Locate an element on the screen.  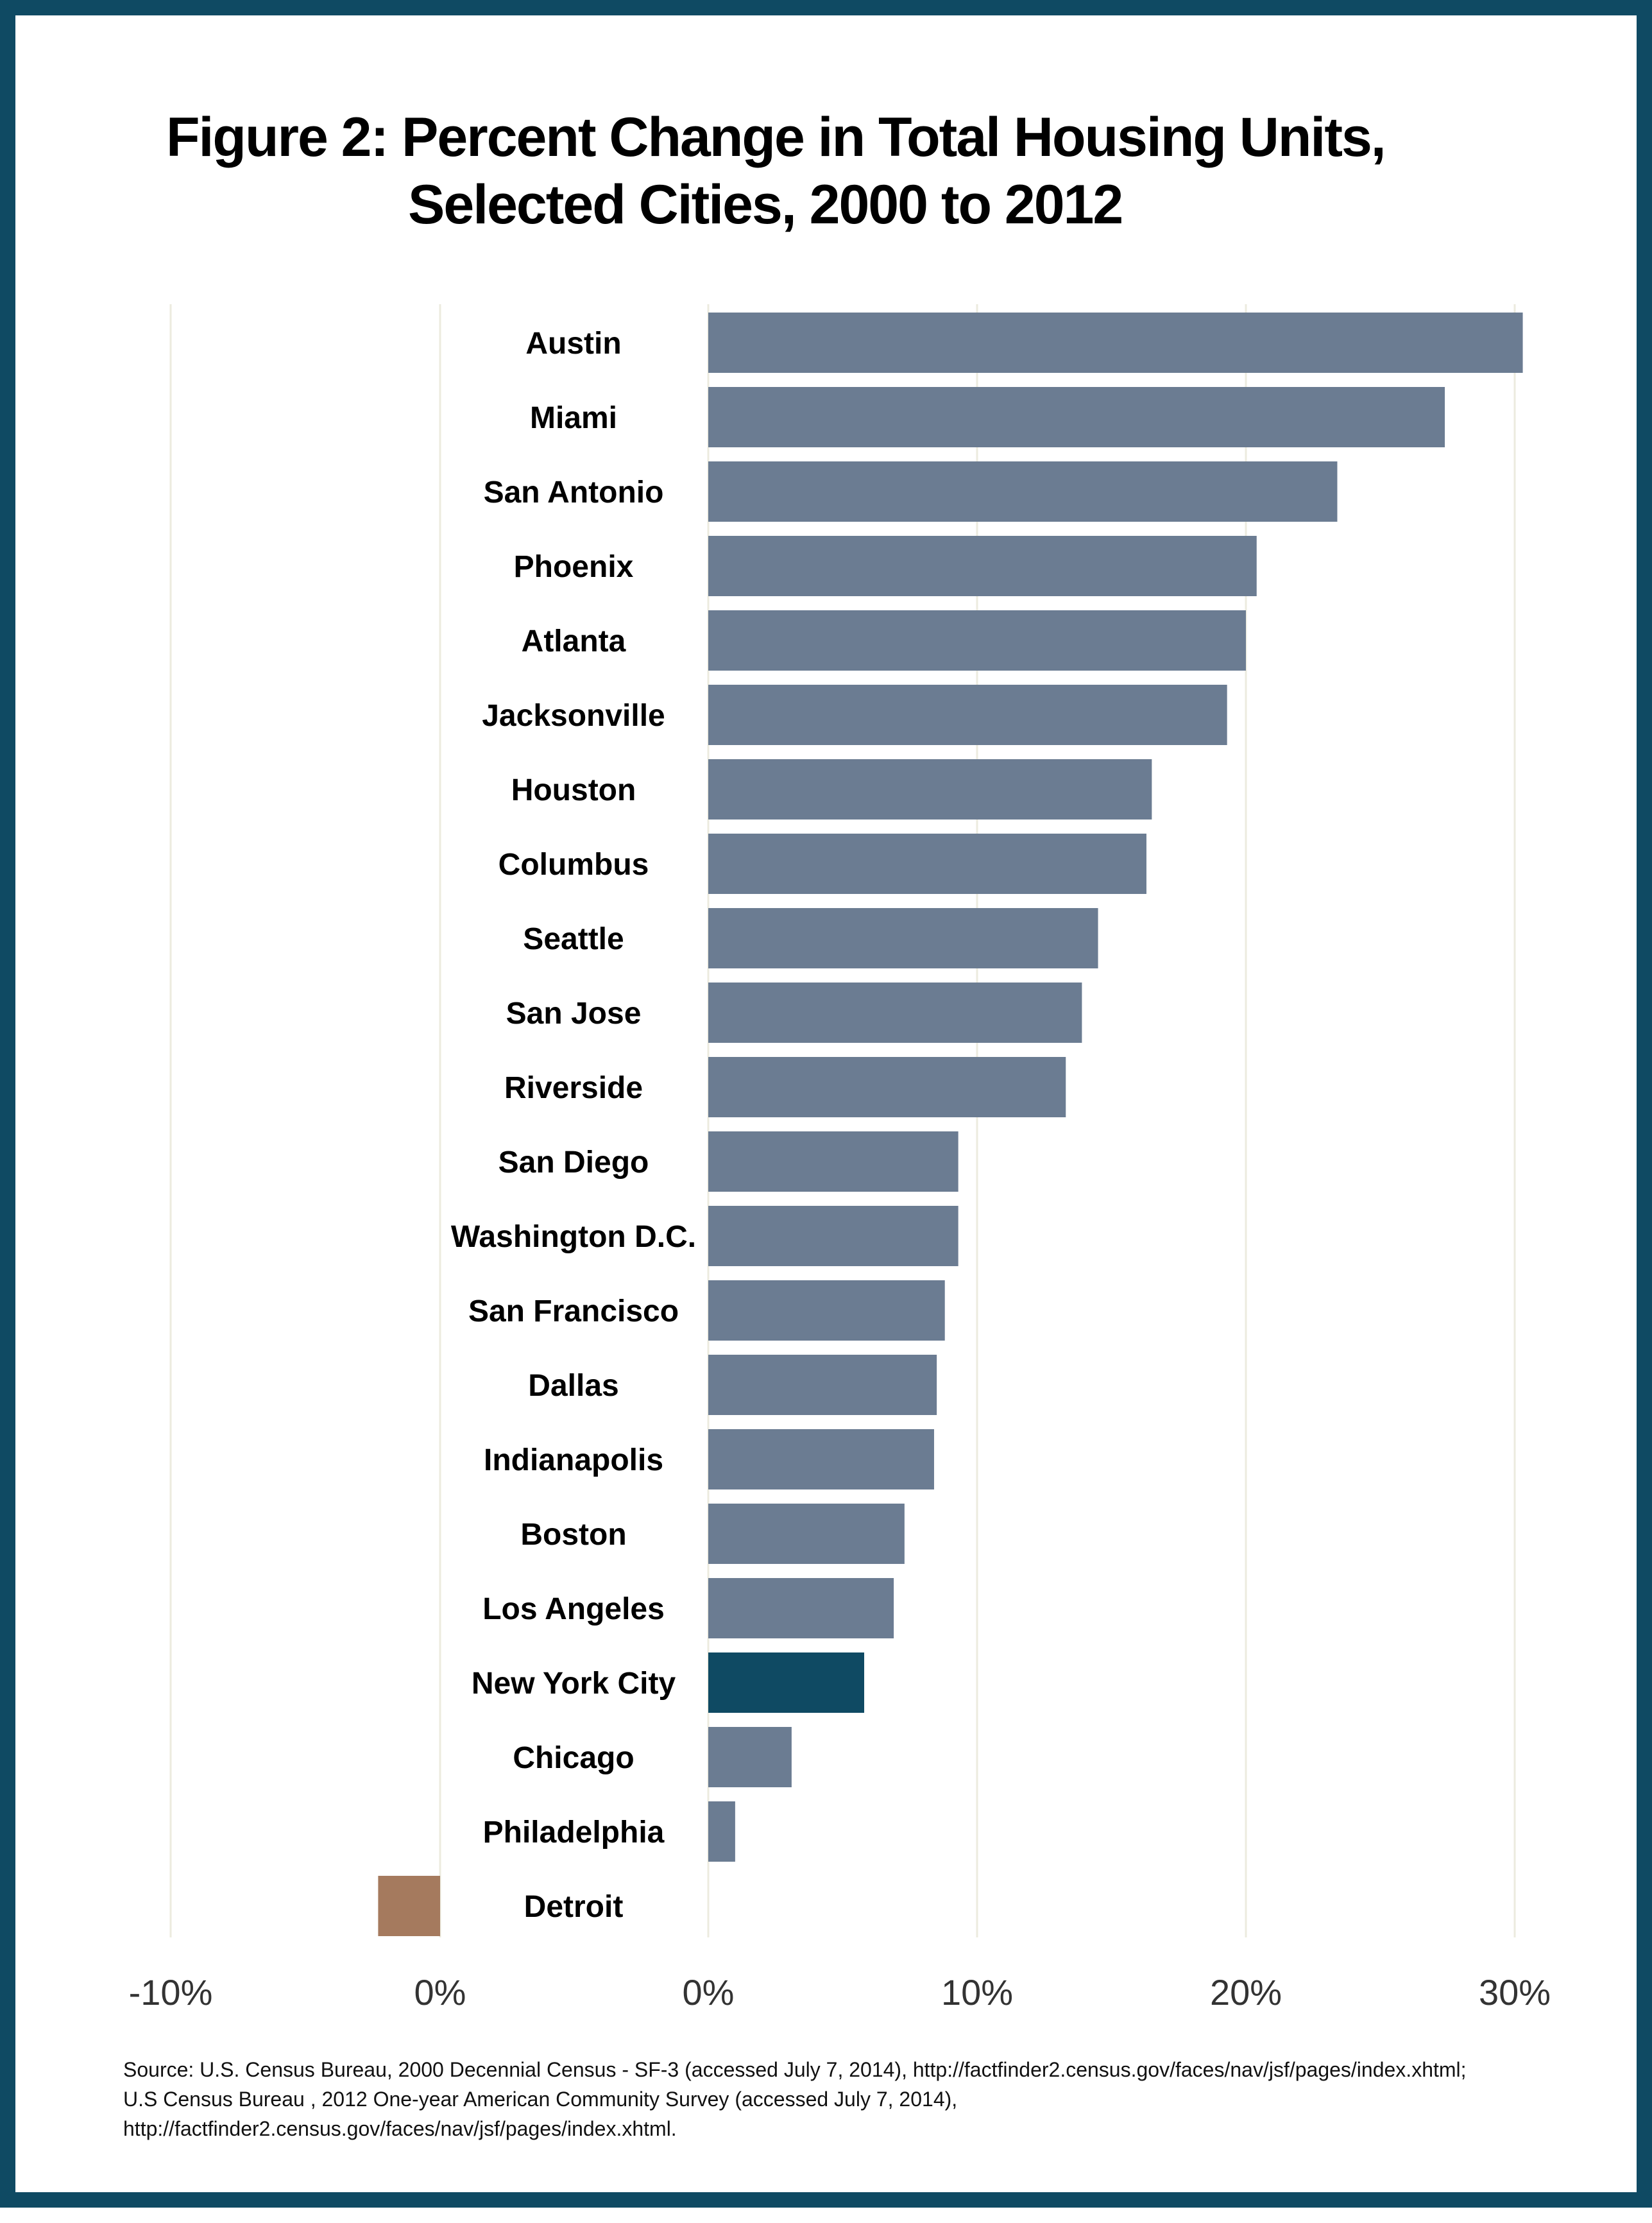
bar-seattle is located at coordinates (903, 938).